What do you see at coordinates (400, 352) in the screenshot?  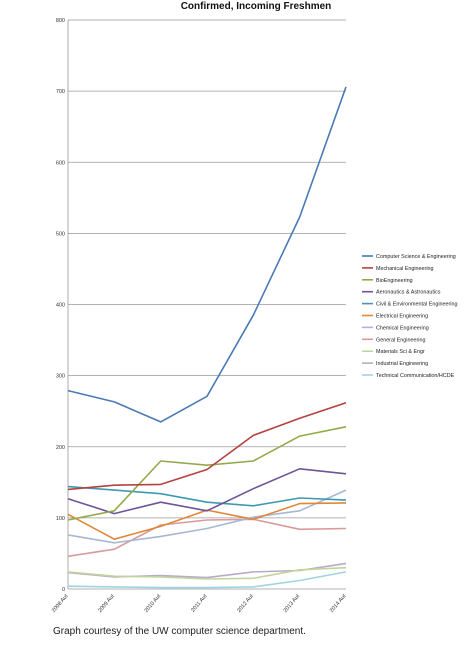 I see `legend-label: Materials Sci & Engr` at bounding box center [400, 352].